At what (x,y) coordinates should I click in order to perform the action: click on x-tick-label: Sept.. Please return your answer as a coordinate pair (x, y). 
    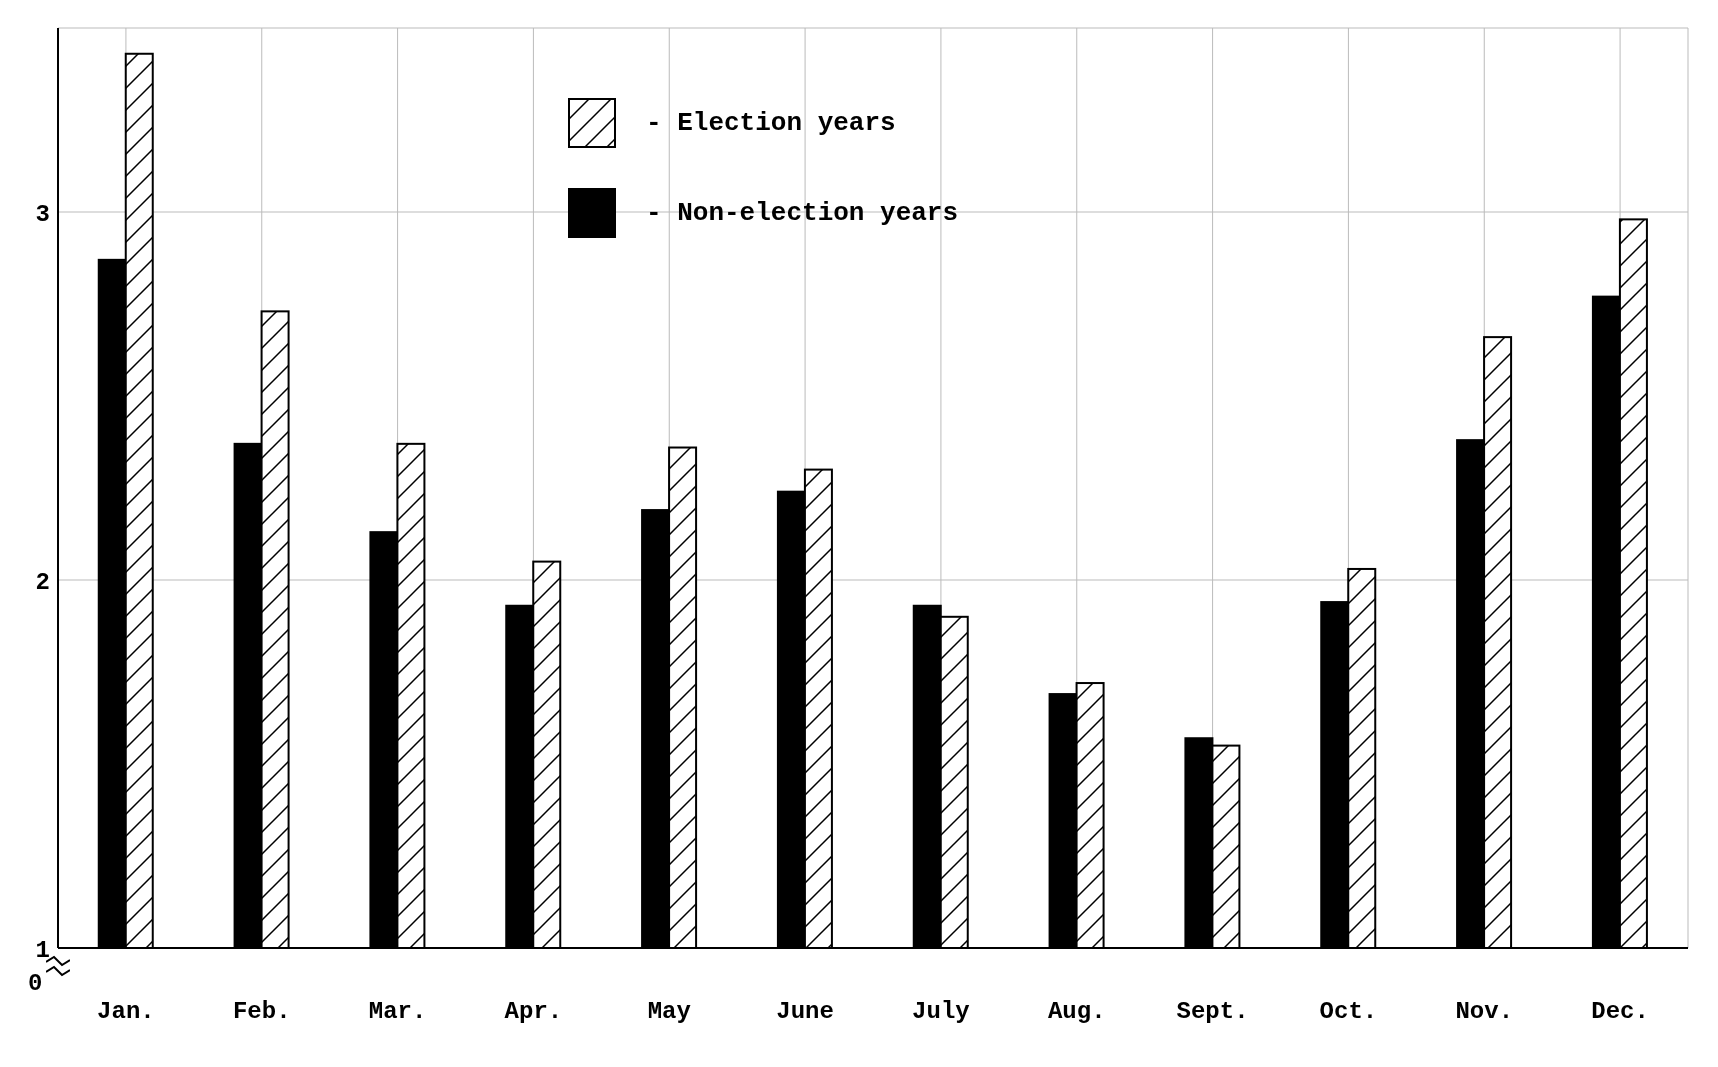
    Looking at the image, I should click on (1212, 1011).